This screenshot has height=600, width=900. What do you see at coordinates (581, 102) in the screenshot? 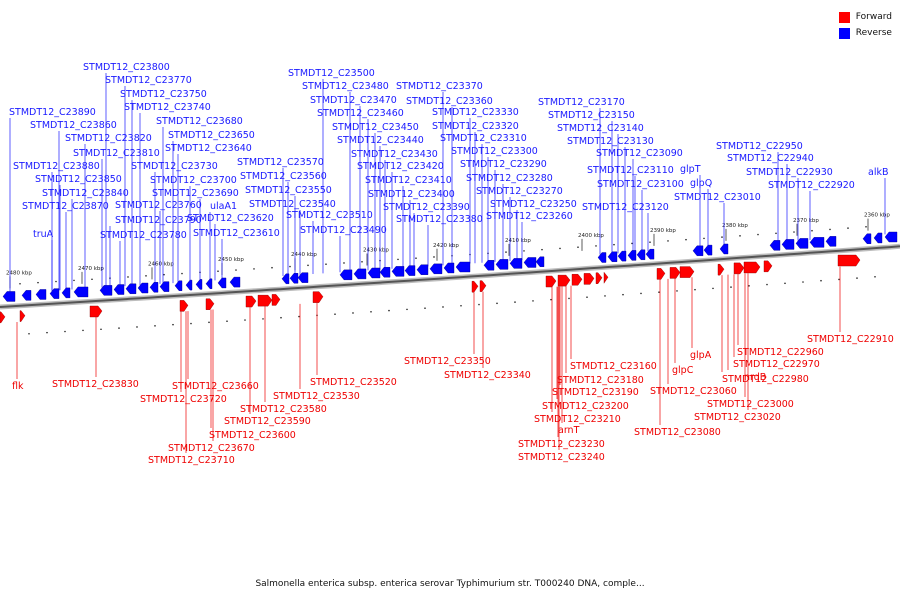
I see `reverse-gene-label: STMDT12_C23170` at bounding box center [581, 102].